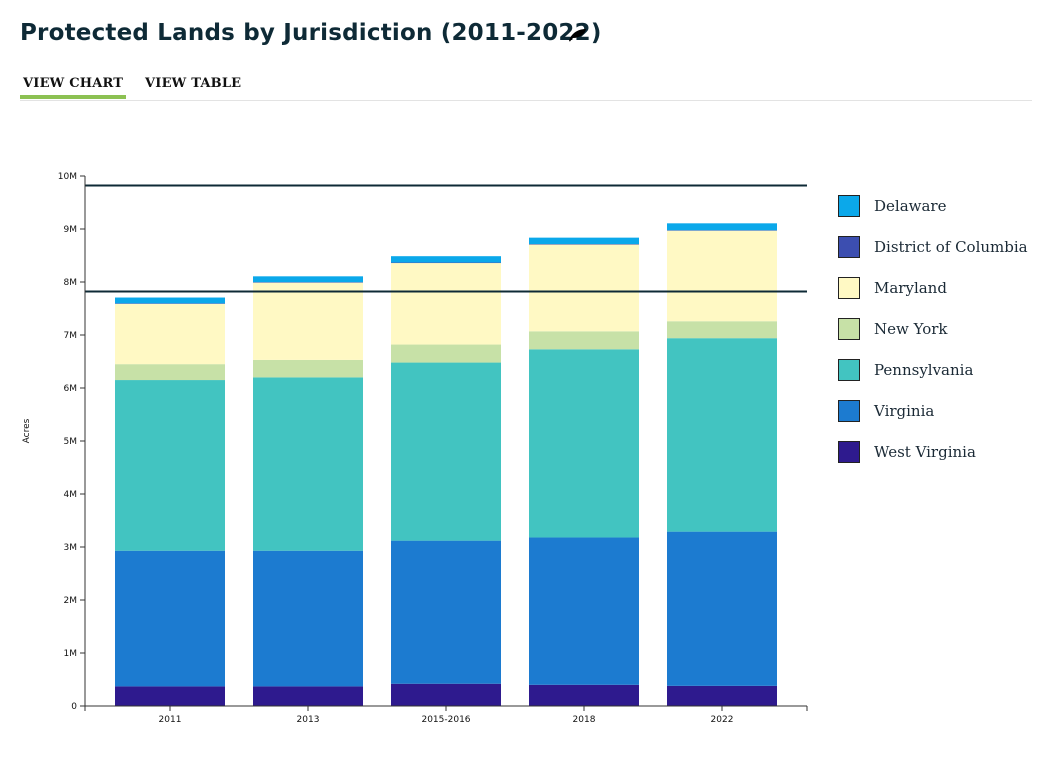 The width and height of the screenshot is (1052, 783). What do you see at coordinates (73, 87) in the screenshot?
I see `tab-view-chart: VIEW CHART` at bounding box center [73, 87].